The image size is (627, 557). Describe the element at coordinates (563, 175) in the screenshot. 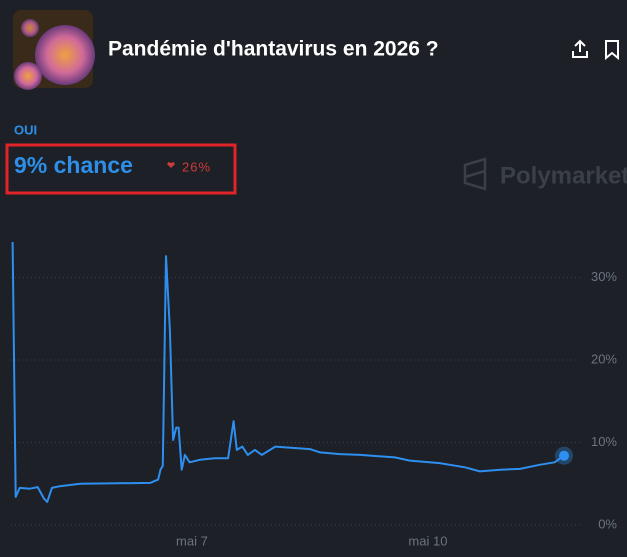

I see `watermark: Polymarket` at that location.